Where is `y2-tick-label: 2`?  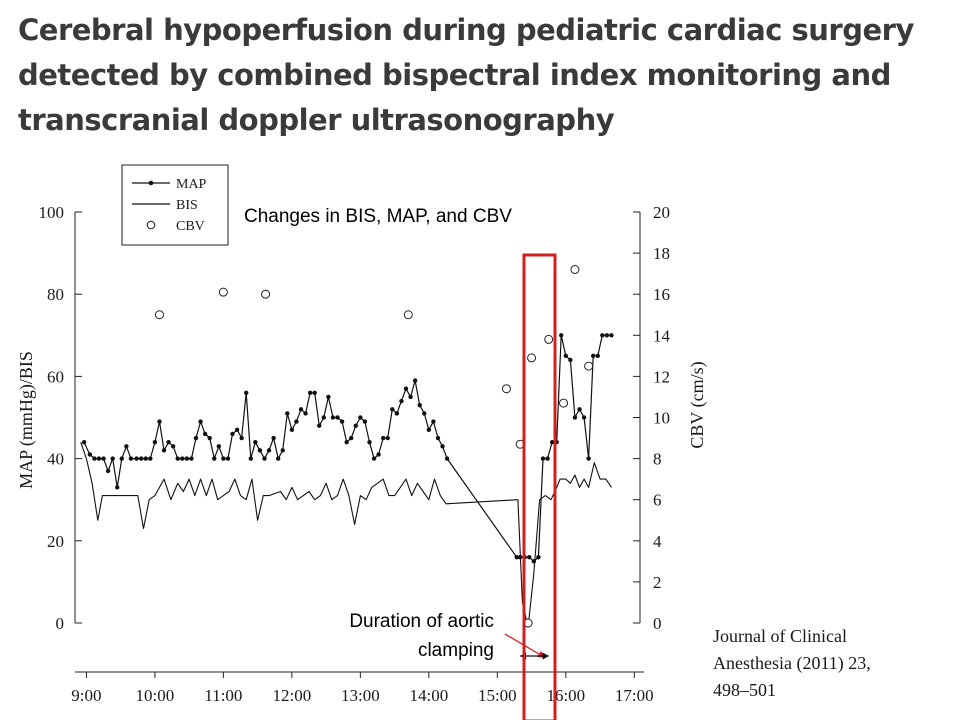
y2-tick-label: 2 is located at coordinates (657, 582).